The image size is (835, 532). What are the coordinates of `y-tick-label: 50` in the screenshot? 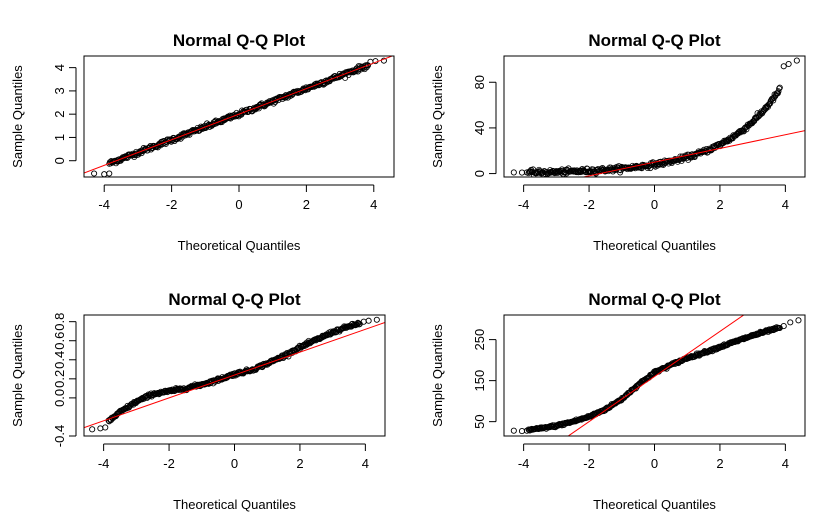 It's located at (479, 421).